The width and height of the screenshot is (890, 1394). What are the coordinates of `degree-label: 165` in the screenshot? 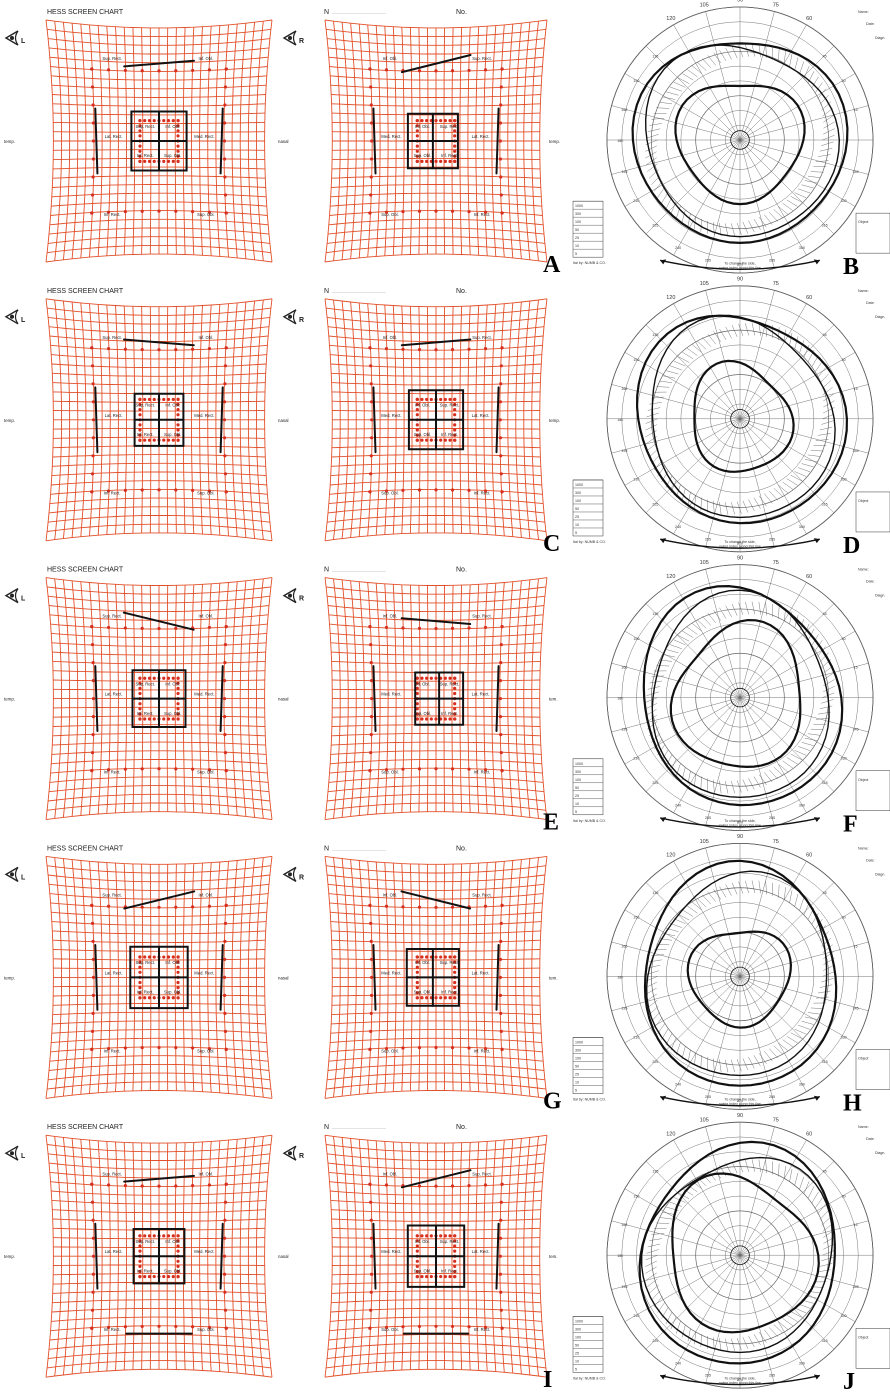 It's located at (624, 668).